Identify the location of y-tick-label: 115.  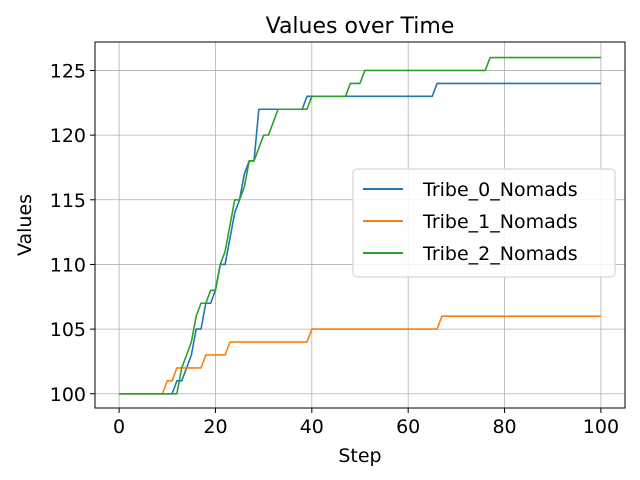
(68, 201).